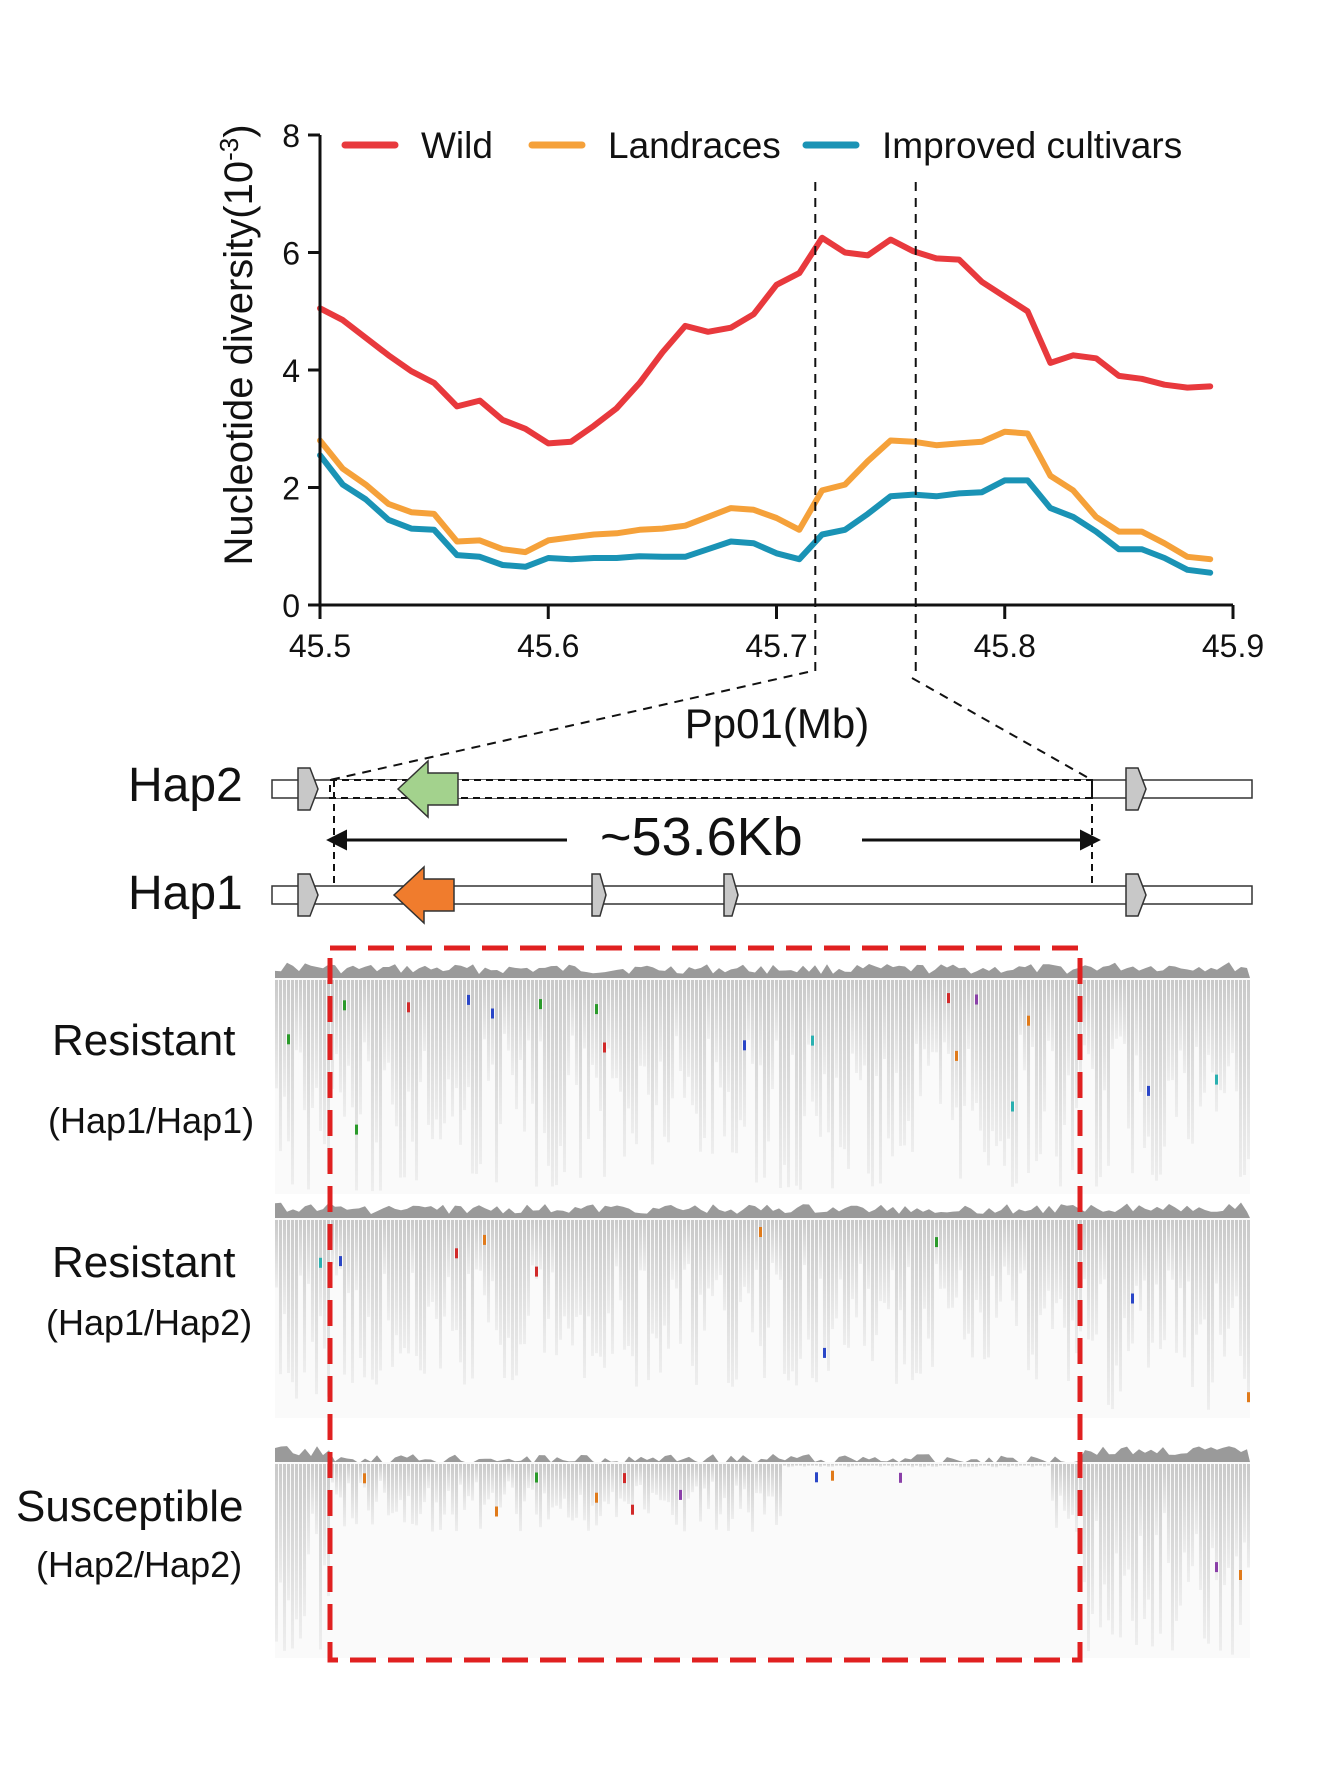 This screenshot has height=1769, width=1328. I want to click on hap2-marker-left, so click(308, 789).